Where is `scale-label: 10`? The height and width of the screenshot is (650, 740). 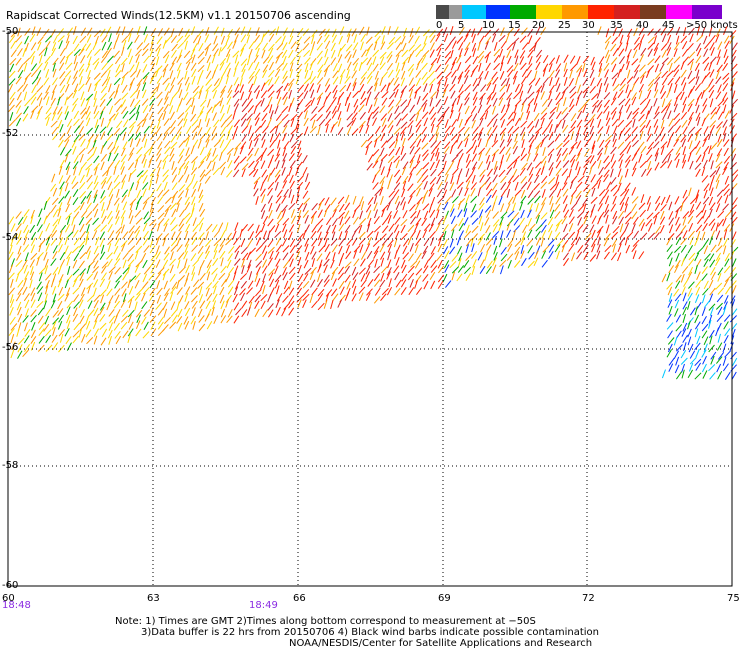 scale-label: 10 is located at coordinates (488, 25).